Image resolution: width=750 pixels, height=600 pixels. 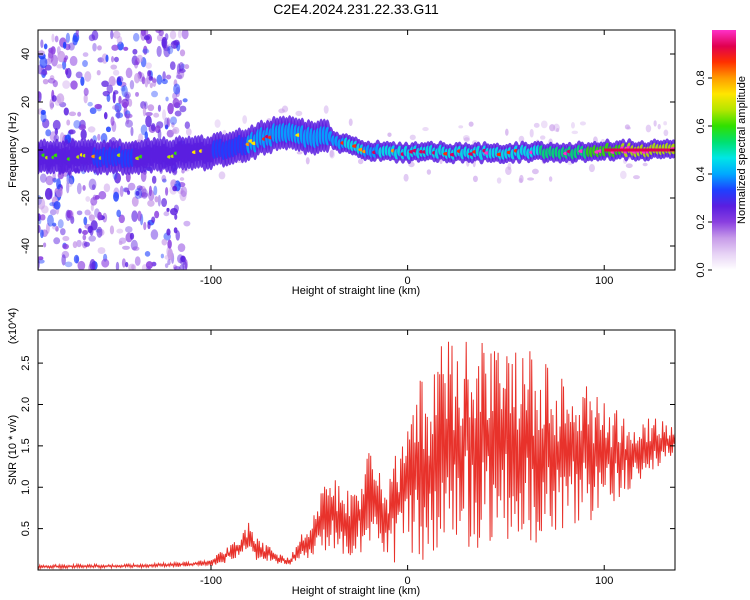 What do you see at coordinates (701, 173) in the screenshot?
I see `colorbar-tick-label: 0.4` at bounding box center [701, 173].